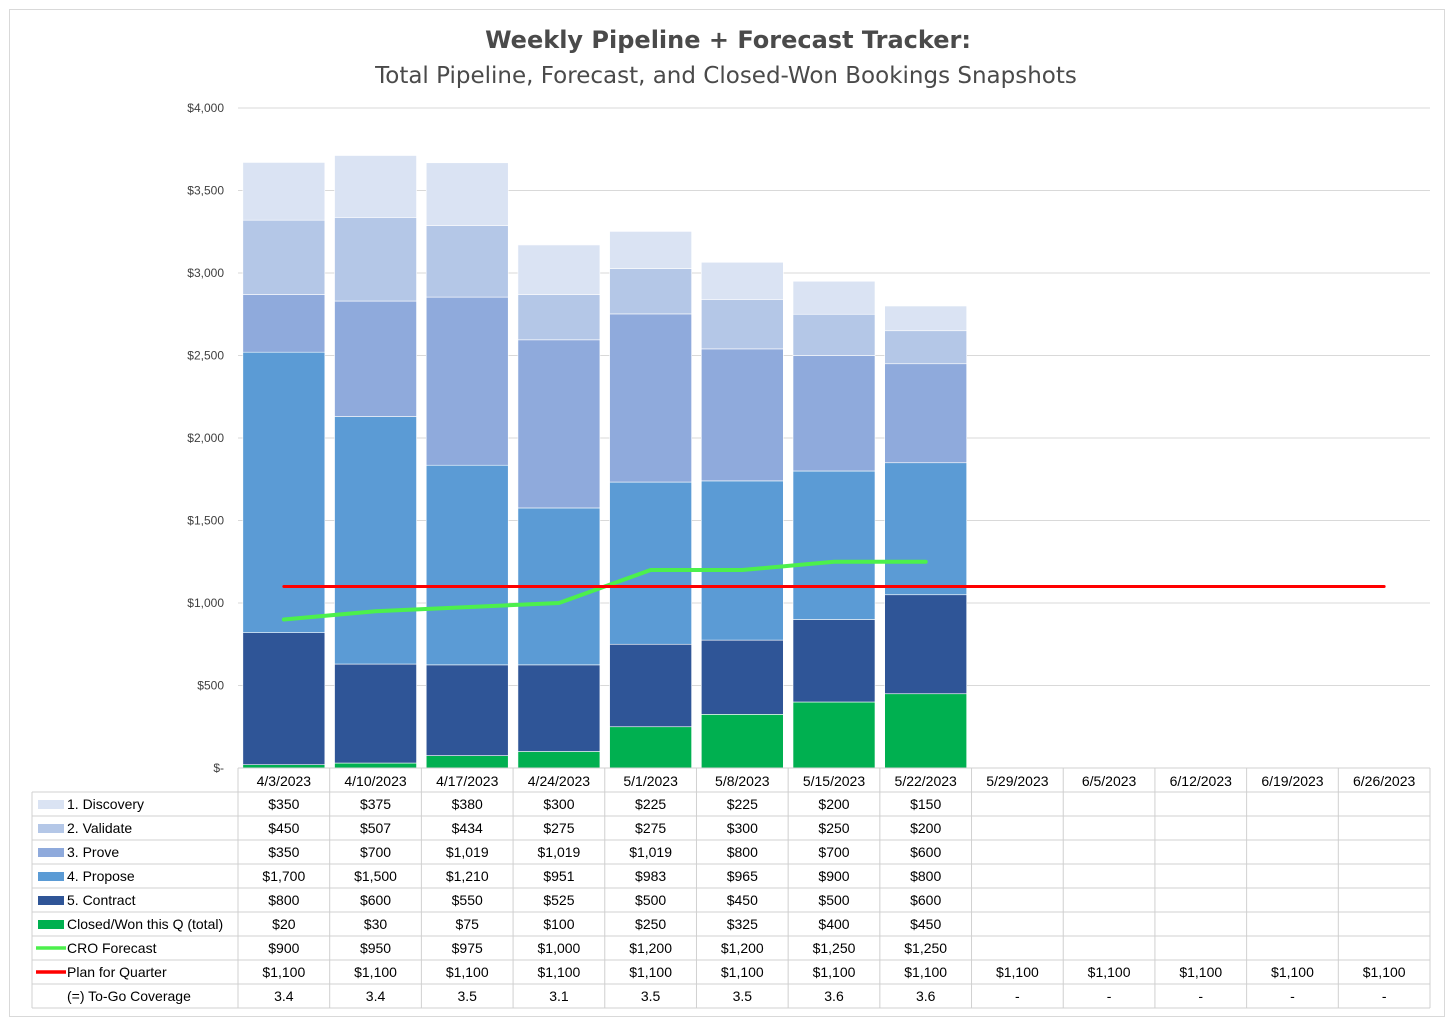 This screenshot has height=1028, width=1456. I want to click on table-cell: $20, so click(284, 924).